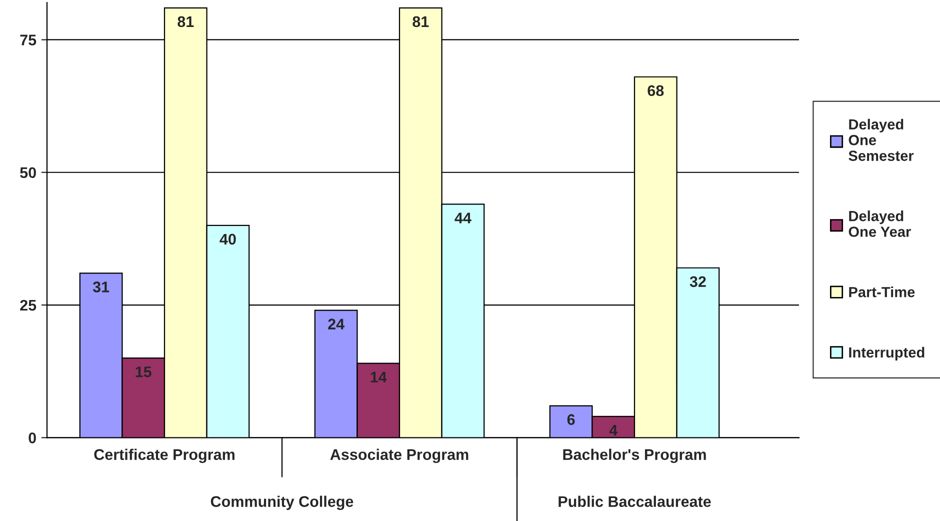 The width and height of the screenshot is (940, 521). What do you see at coordinates (698, 282) in the screenshot?
I see `data-label: 32` at bounding box center [698, 282].